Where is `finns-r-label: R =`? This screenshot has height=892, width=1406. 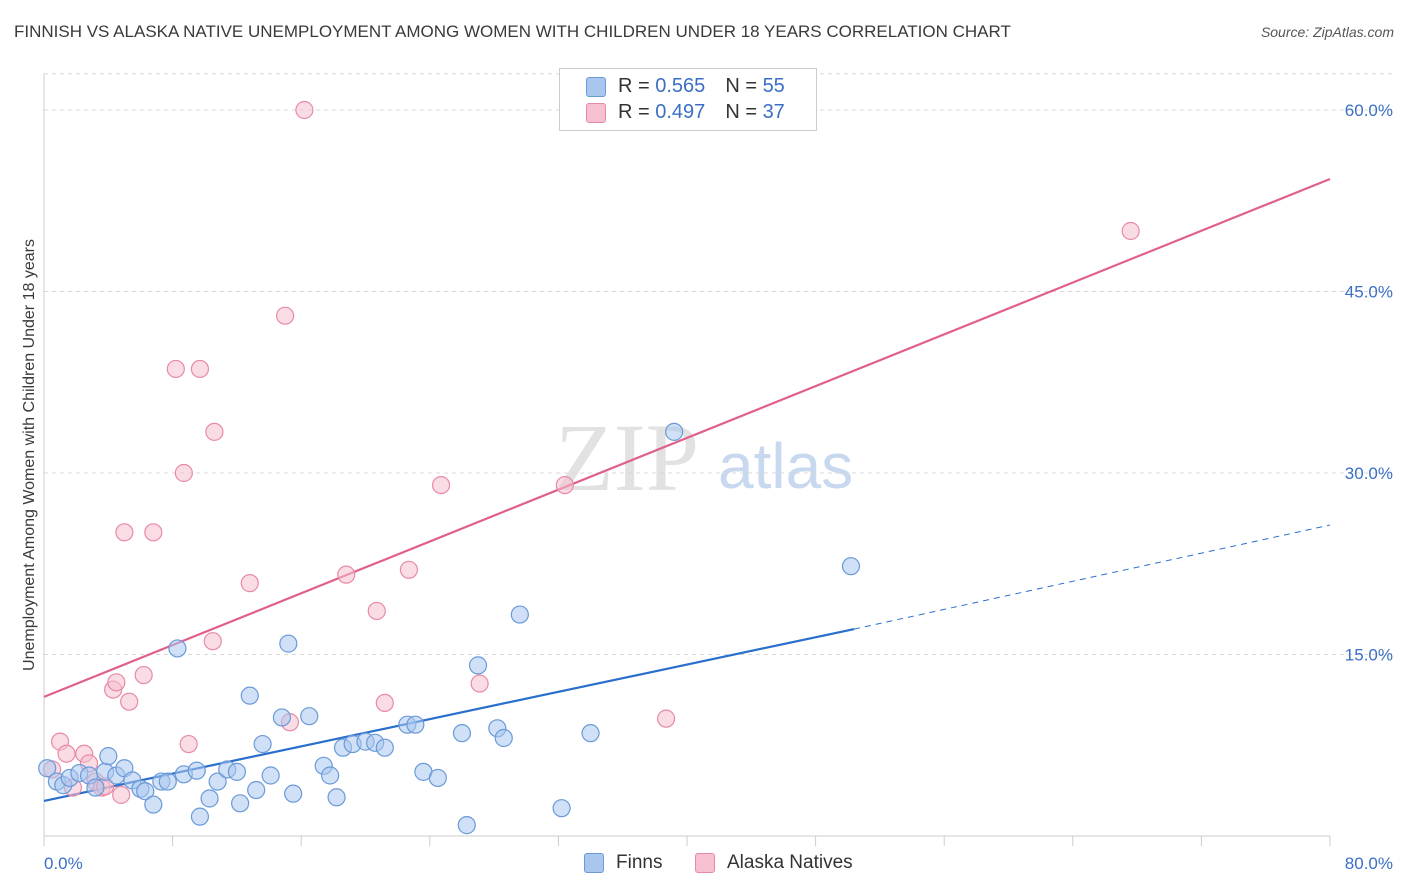
finns-r-label: R = is located at coordinates (637, 86).